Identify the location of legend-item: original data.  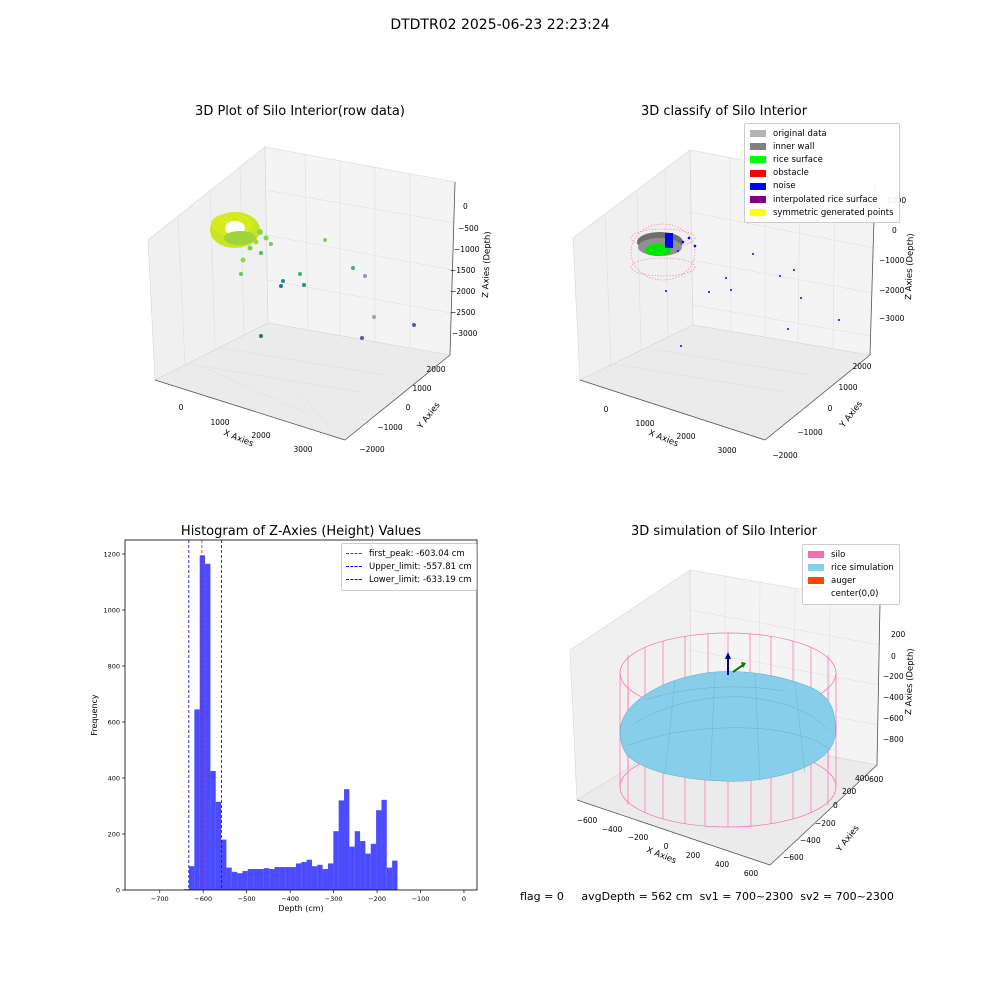
(822, 133).